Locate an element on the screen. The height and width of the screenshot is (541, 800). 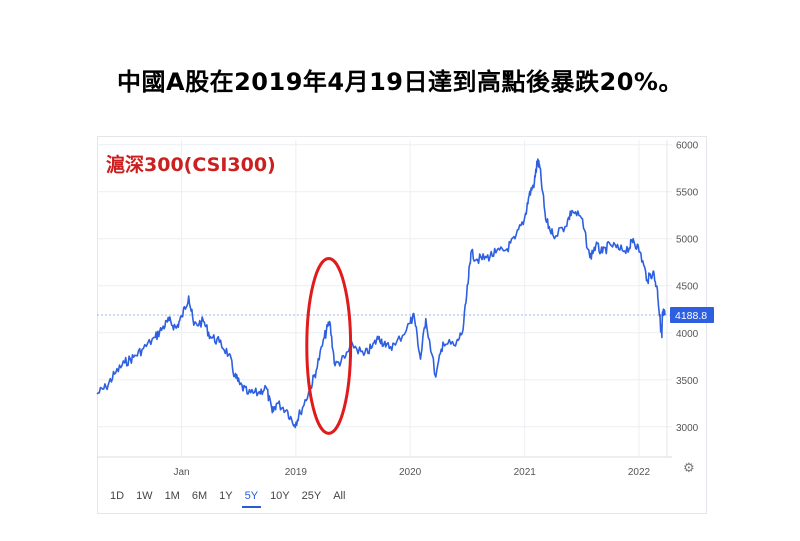
range-button-10y: 10Y is located at coordinates (280, 496).